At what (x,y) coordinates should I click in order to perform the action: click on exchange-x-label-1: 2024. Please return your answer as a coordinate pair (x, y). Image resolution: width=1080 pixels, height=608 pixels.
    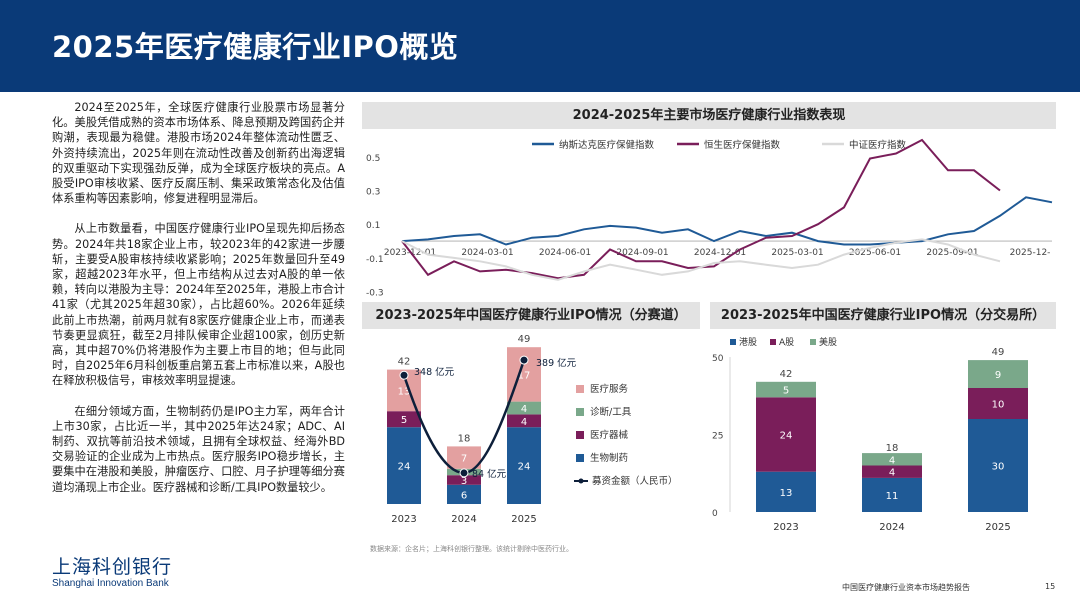
    Looking at the image, I should click on (891, 527).